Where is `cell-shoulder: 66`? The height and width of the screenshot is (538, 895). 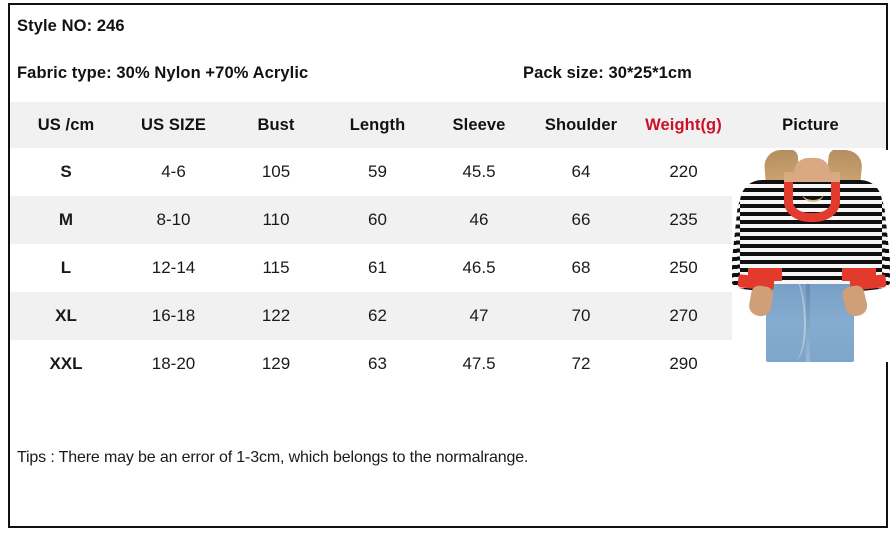
cell-shoulder: 66 is located at coordinates (581, 219).